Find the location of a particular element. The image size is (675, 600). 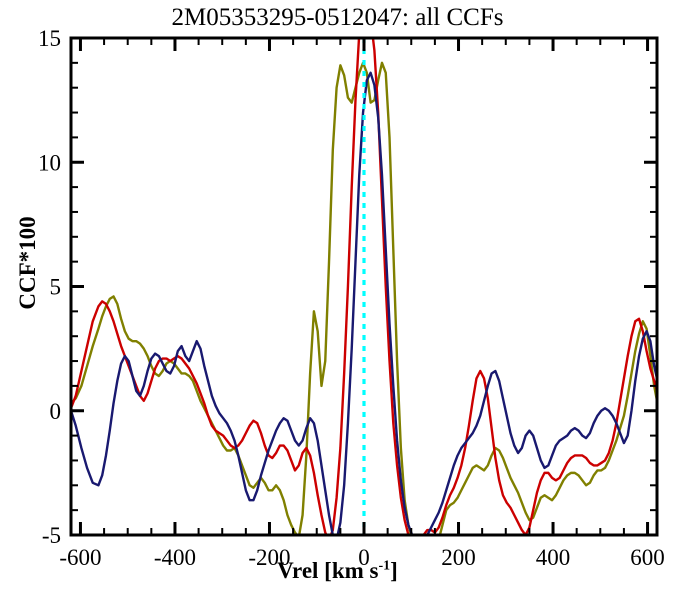

y-tick-label: 15 is located at coordinates (49, 38).